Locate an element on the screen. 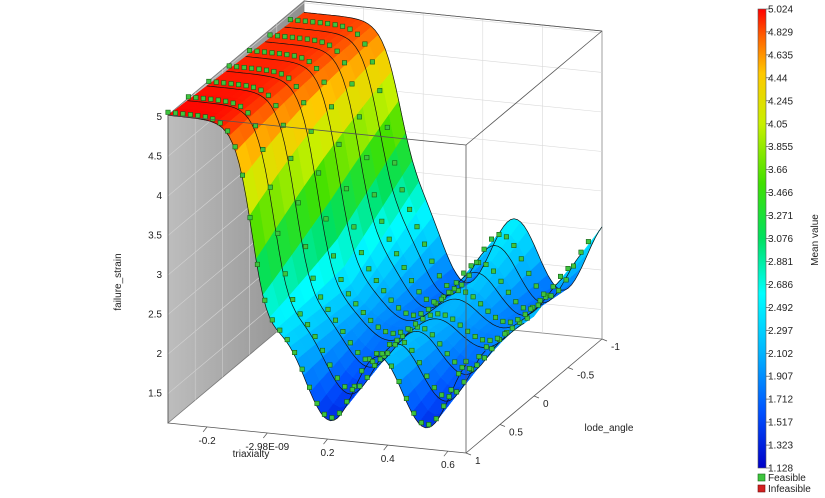 This screenshot has height=498, width=825. colorbar-tick-label: 1.907 is located at coordinates (780, 377).